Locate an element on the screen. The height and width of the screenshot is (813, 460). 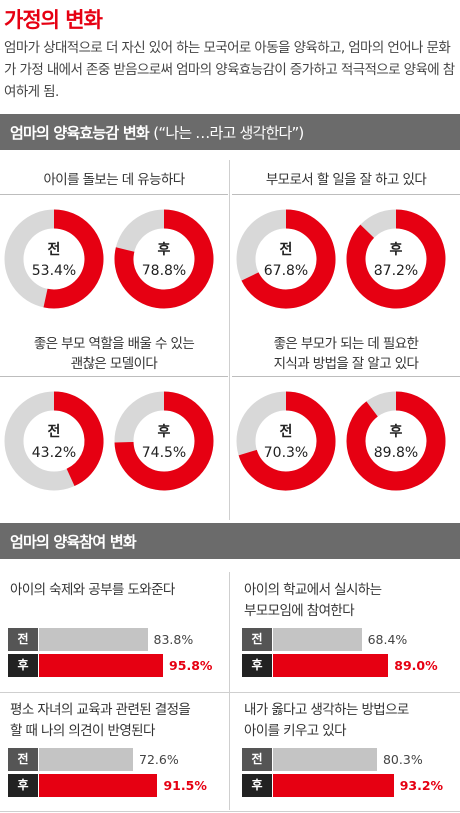
bar-row-after: 후 95.8% is located at coordinates (114, 665).